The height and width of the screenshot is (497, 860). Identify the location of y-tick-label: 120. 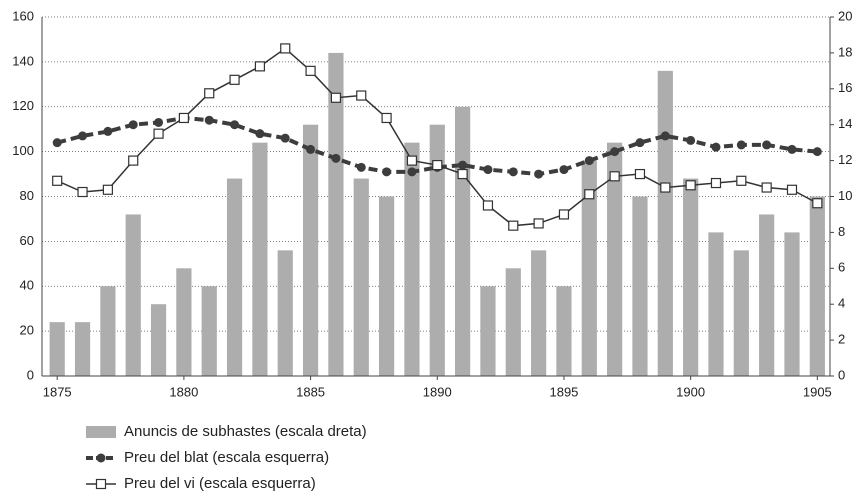
(23, 105).